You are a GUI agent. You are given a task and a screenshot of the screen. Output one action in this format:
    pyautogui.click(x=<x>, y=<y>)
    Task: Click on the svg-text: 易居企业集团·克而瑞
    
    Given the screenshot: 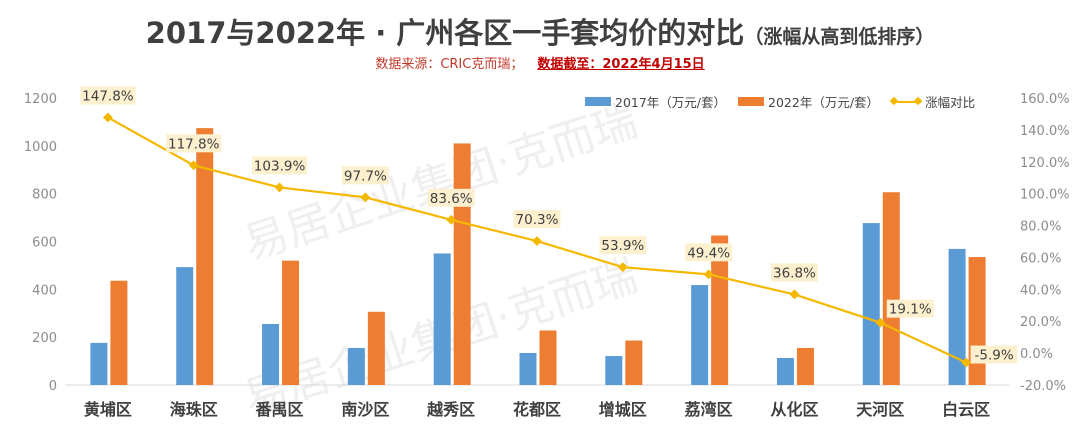 What is the action you would take?
    pyautogui.click(x=441, y=182)
    